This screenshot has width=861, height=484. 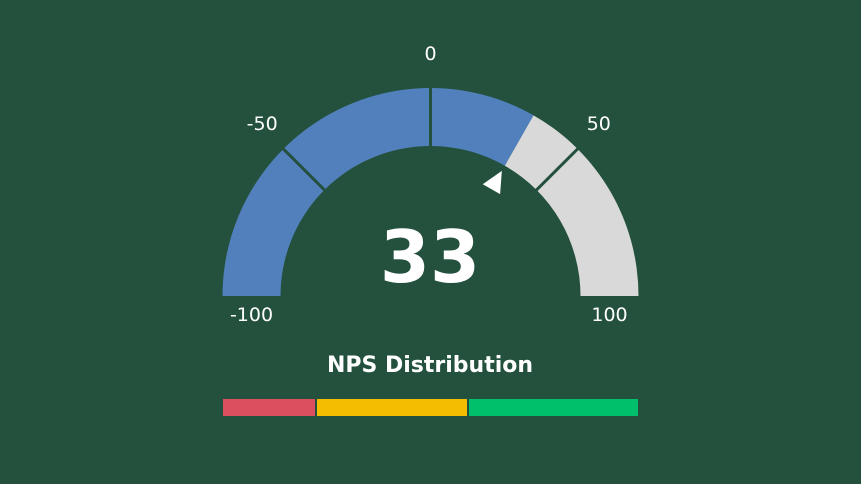 I want to click on nps-distribution-bar, so click(x=430, y=407).